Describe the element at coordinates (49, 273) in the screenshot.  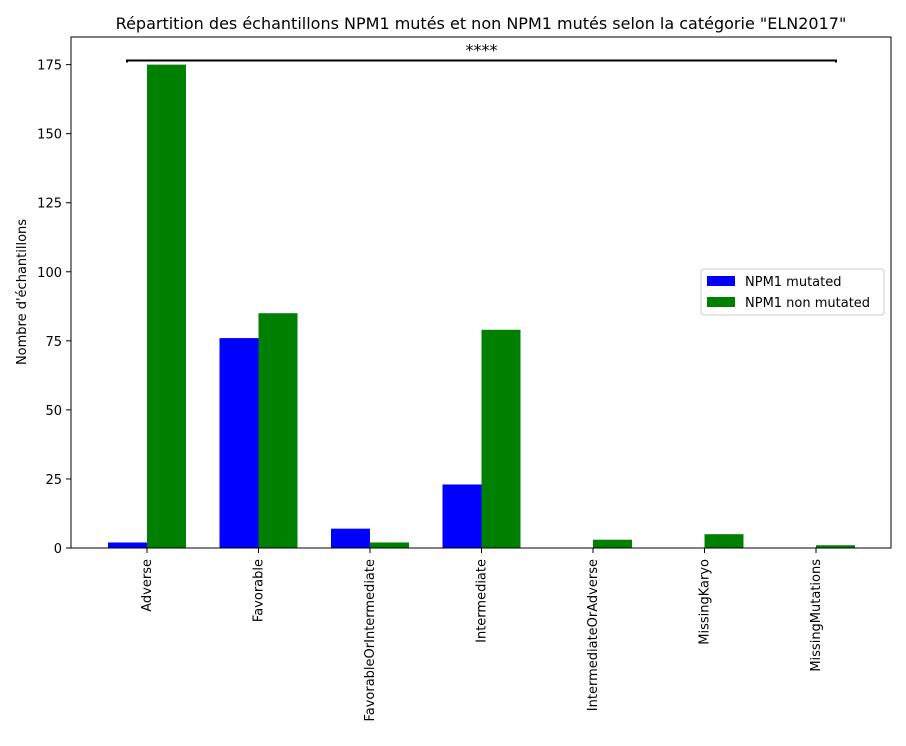
I see `y-tick-label: 100` at that location.